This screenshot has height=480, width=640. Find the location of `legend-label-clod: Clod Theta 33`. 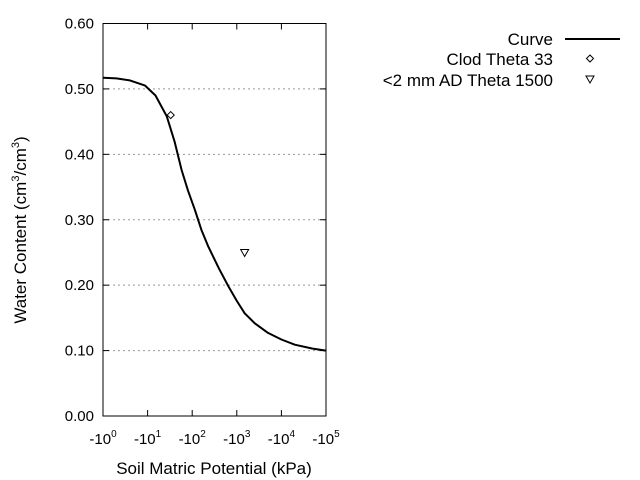

legend-label-clod: Clod Theta 33 is located at coordinates (500, 59).